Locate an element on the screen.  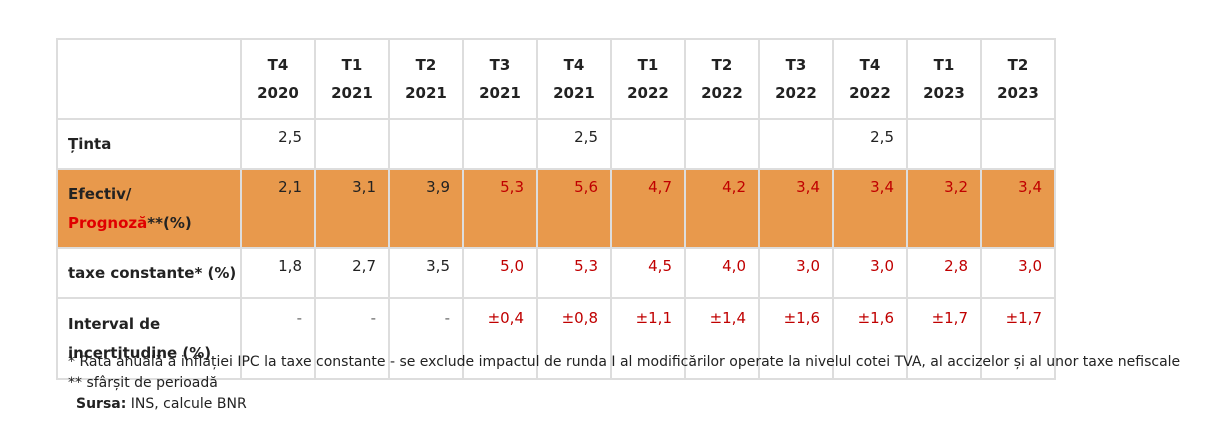
header-cell: T1 2022 is located at coordinates (648, 79).